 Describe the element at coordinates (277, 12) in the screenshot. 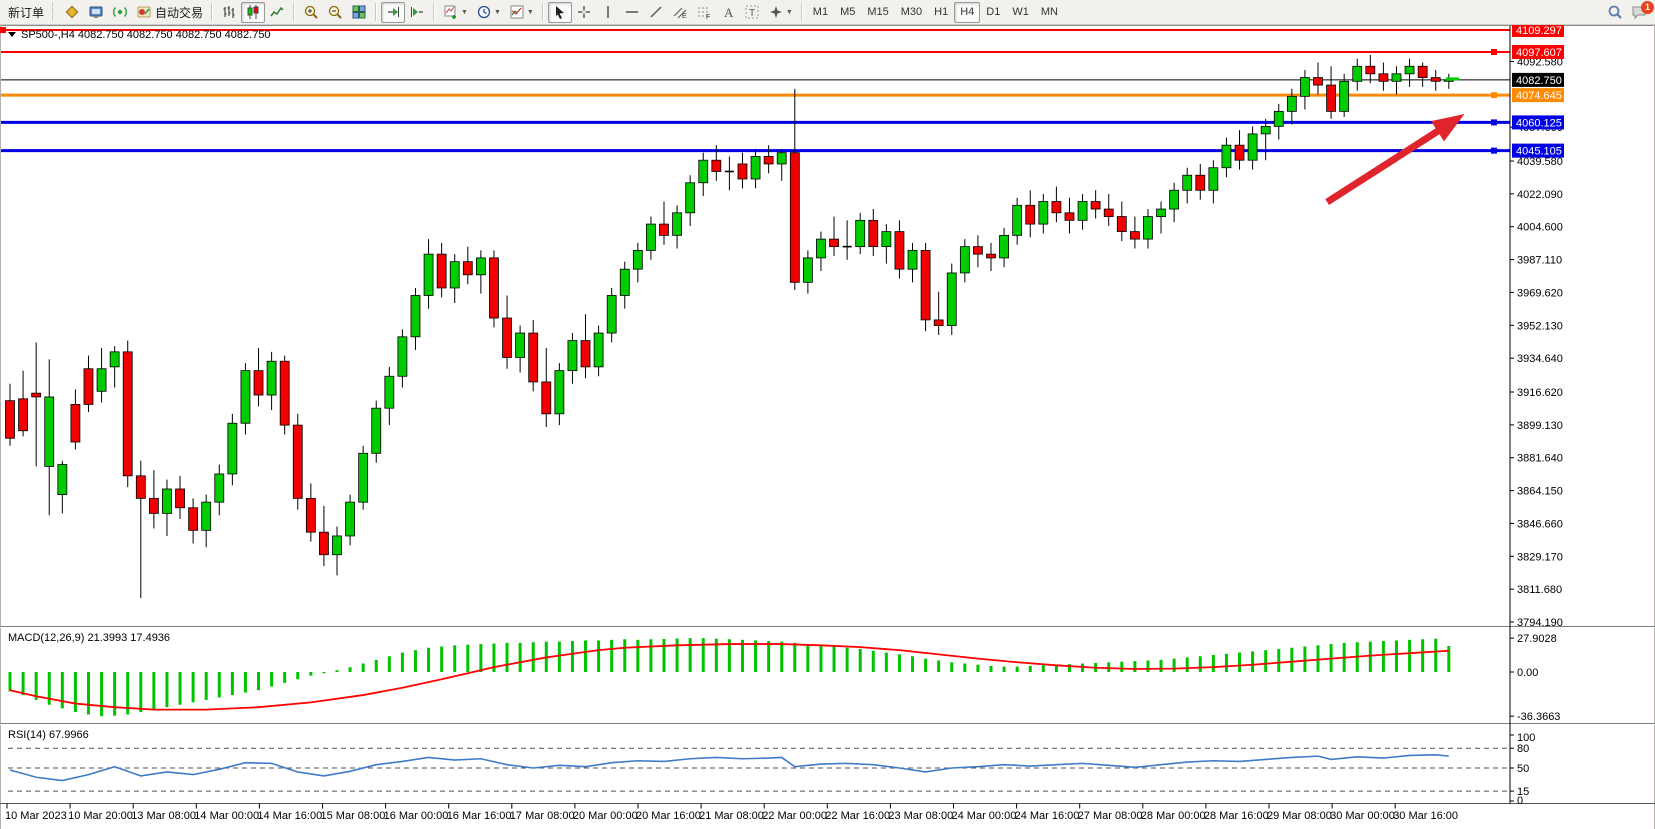

I see `line-chart-button` at that location.